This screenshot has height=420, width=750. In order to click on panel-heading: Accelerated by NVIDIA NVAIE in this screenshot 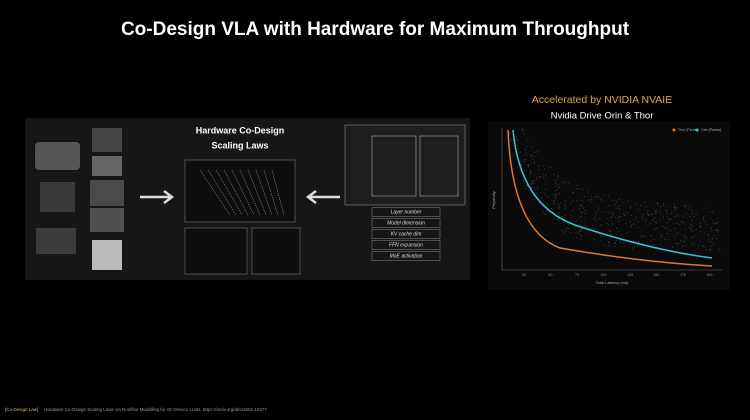, I will do `click(602, 100)`.